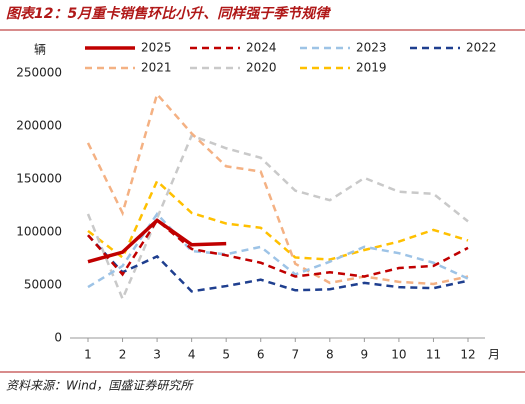 This screenshot has height=404, width=525. Describe the element at coordinates (100, 386) in the screenshot. I see `source: 资料来源：Wind，国盛证券研究所` at that location.